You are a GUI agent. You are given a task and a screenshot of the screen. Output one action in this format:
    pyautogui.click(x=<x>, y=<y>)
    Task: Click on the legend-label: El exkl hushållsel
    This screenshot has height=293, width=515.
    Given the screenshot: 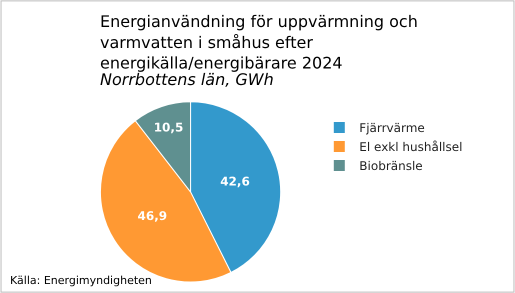 What is the action you would take?
    pyautogui.click(x=410, y=147)
    